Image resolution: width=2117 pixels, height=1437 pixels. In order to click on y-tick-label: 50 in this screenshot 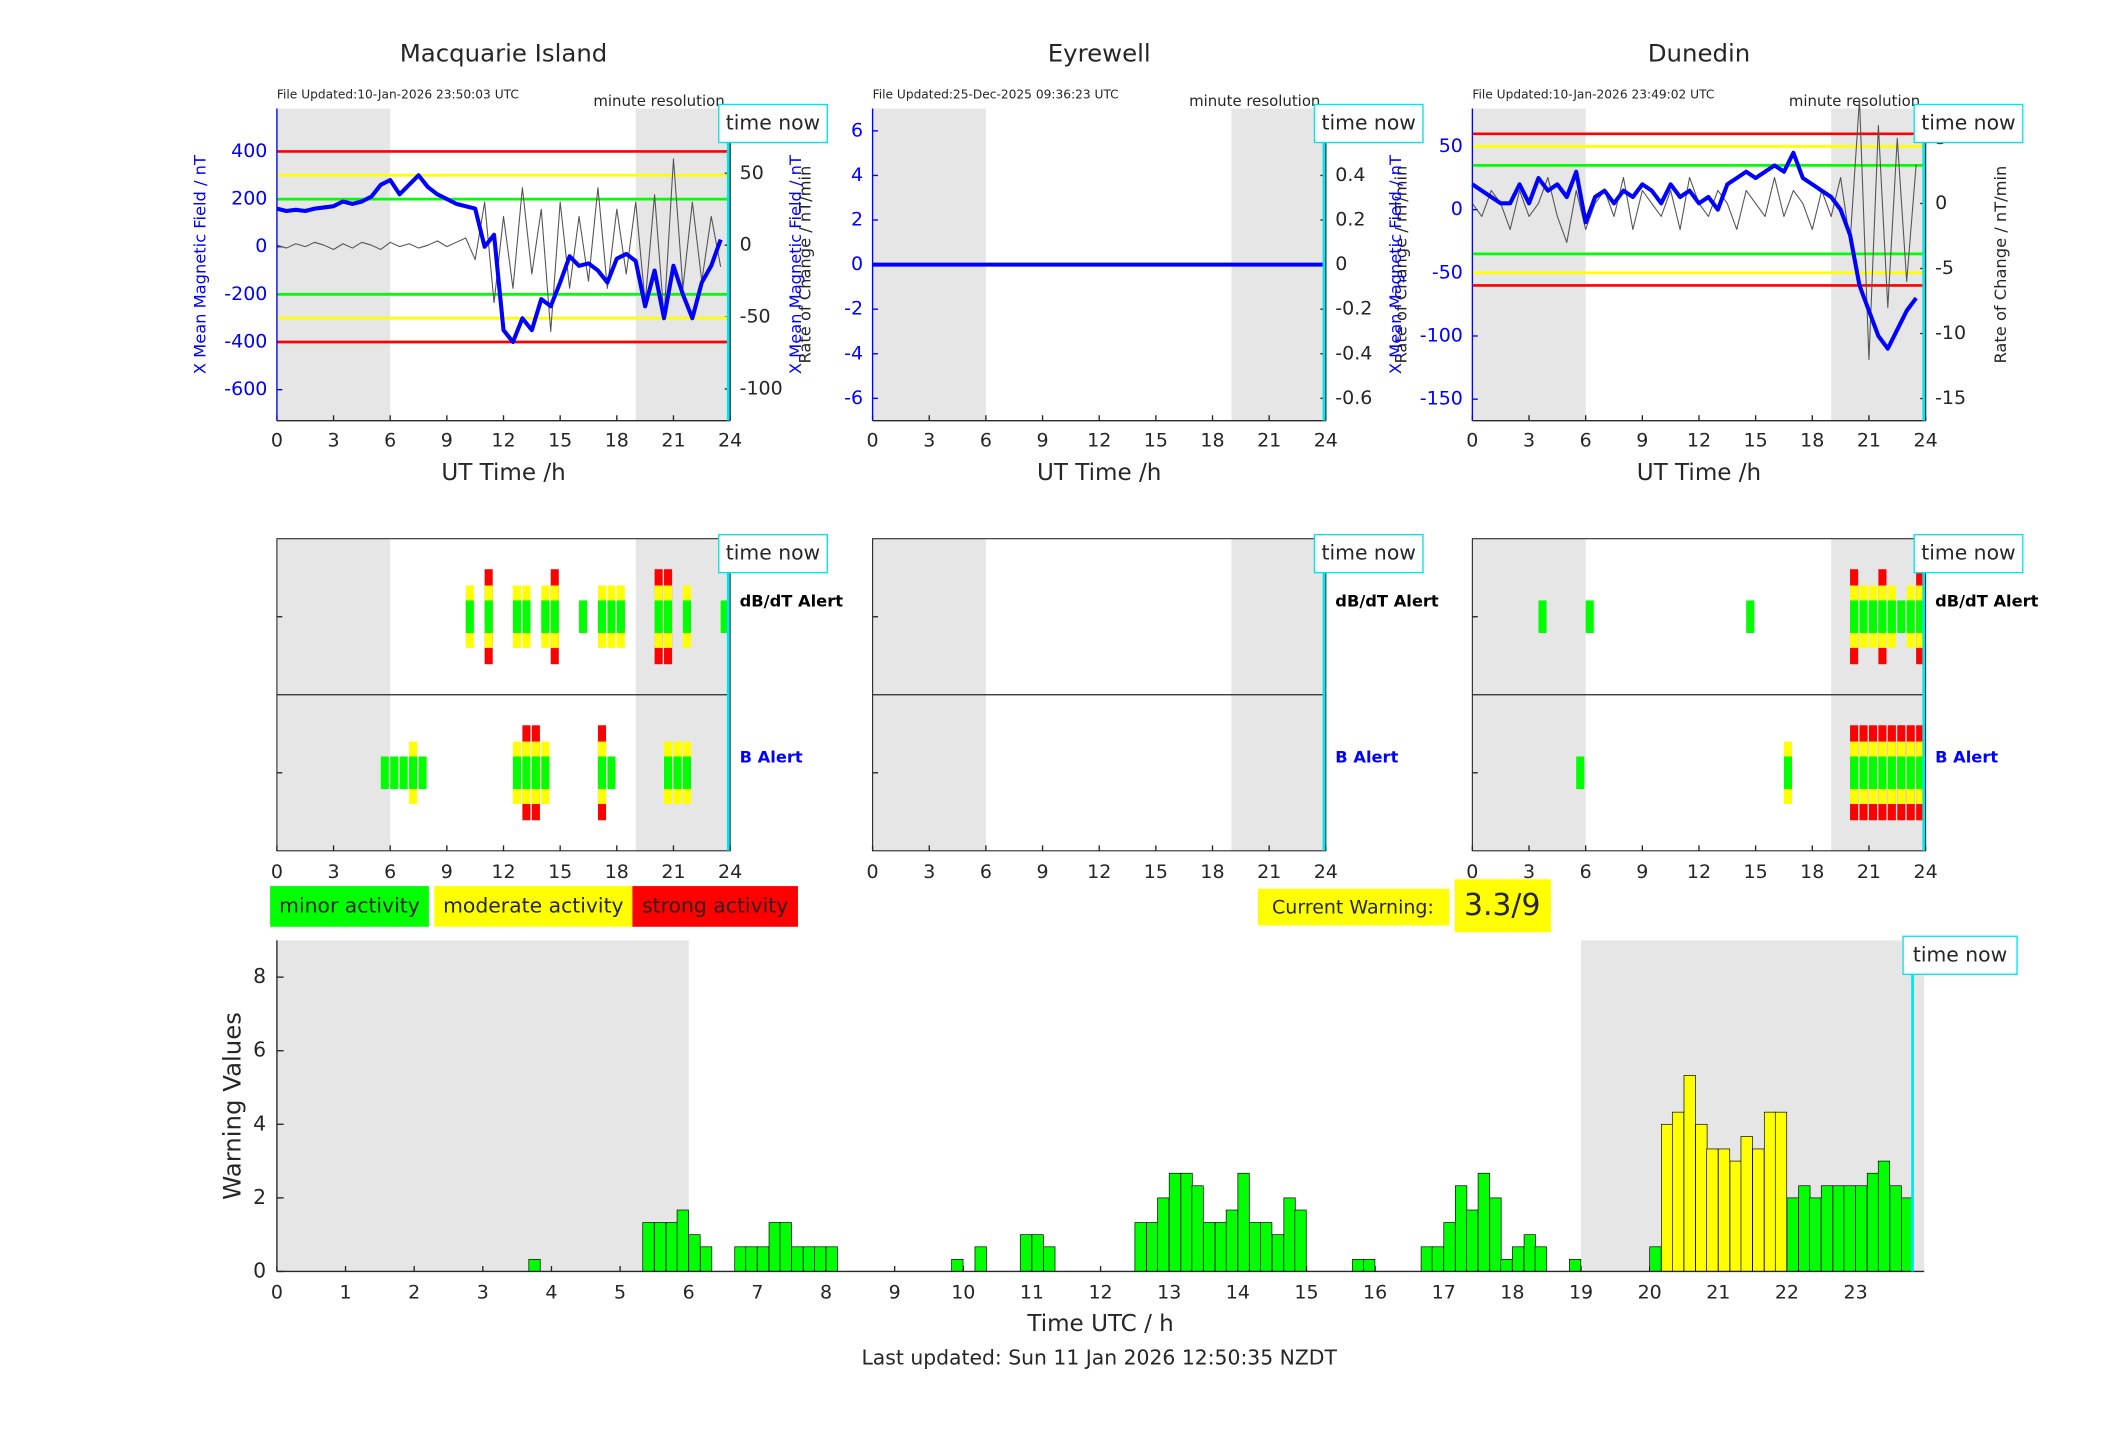, I will do `click(1451, 146)`.